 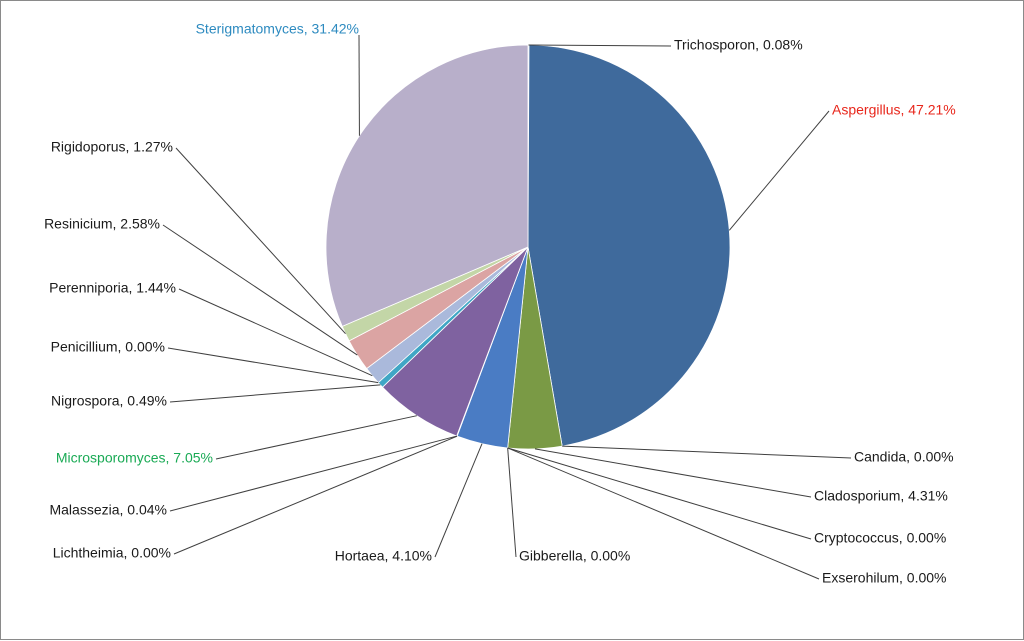 I want to click on data-label-lichtheimia: Lichtheimia, 0.00%, so click(x=112, y=553).